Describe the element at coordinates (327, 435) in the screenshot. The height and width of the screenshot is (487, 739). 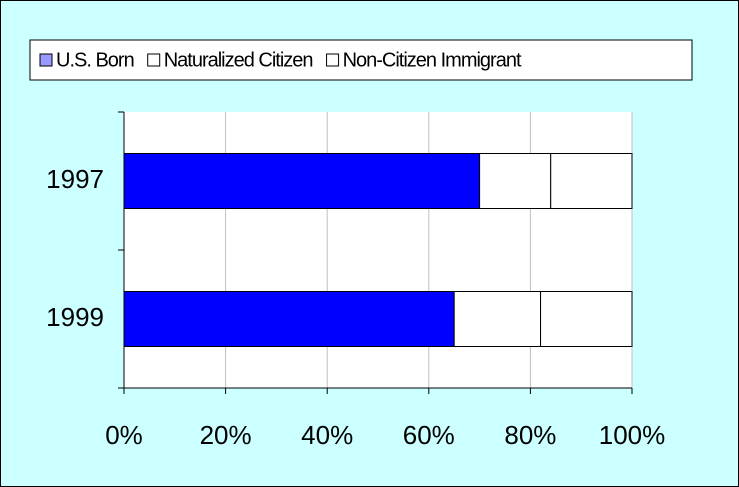
I see `x-tick-label: 40%` at that location.